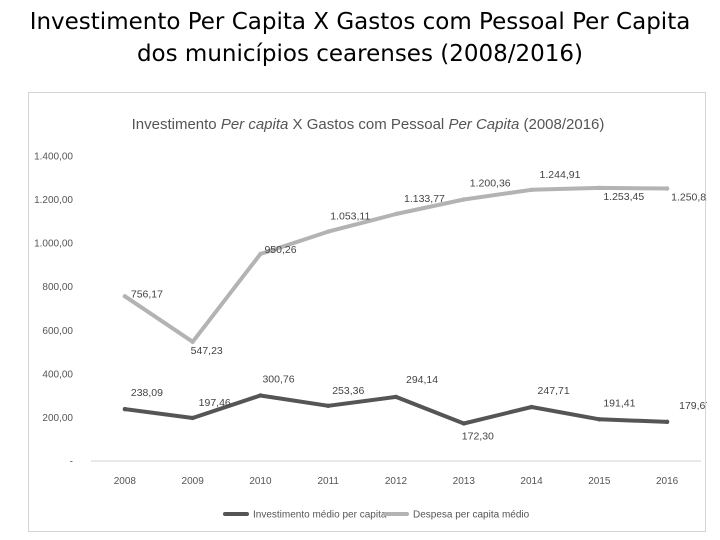  What do you see at coordinates (320, 515) in the screenshot?
I see `legend-label: Investimento médio per capita` at bounding box center [320, 515].